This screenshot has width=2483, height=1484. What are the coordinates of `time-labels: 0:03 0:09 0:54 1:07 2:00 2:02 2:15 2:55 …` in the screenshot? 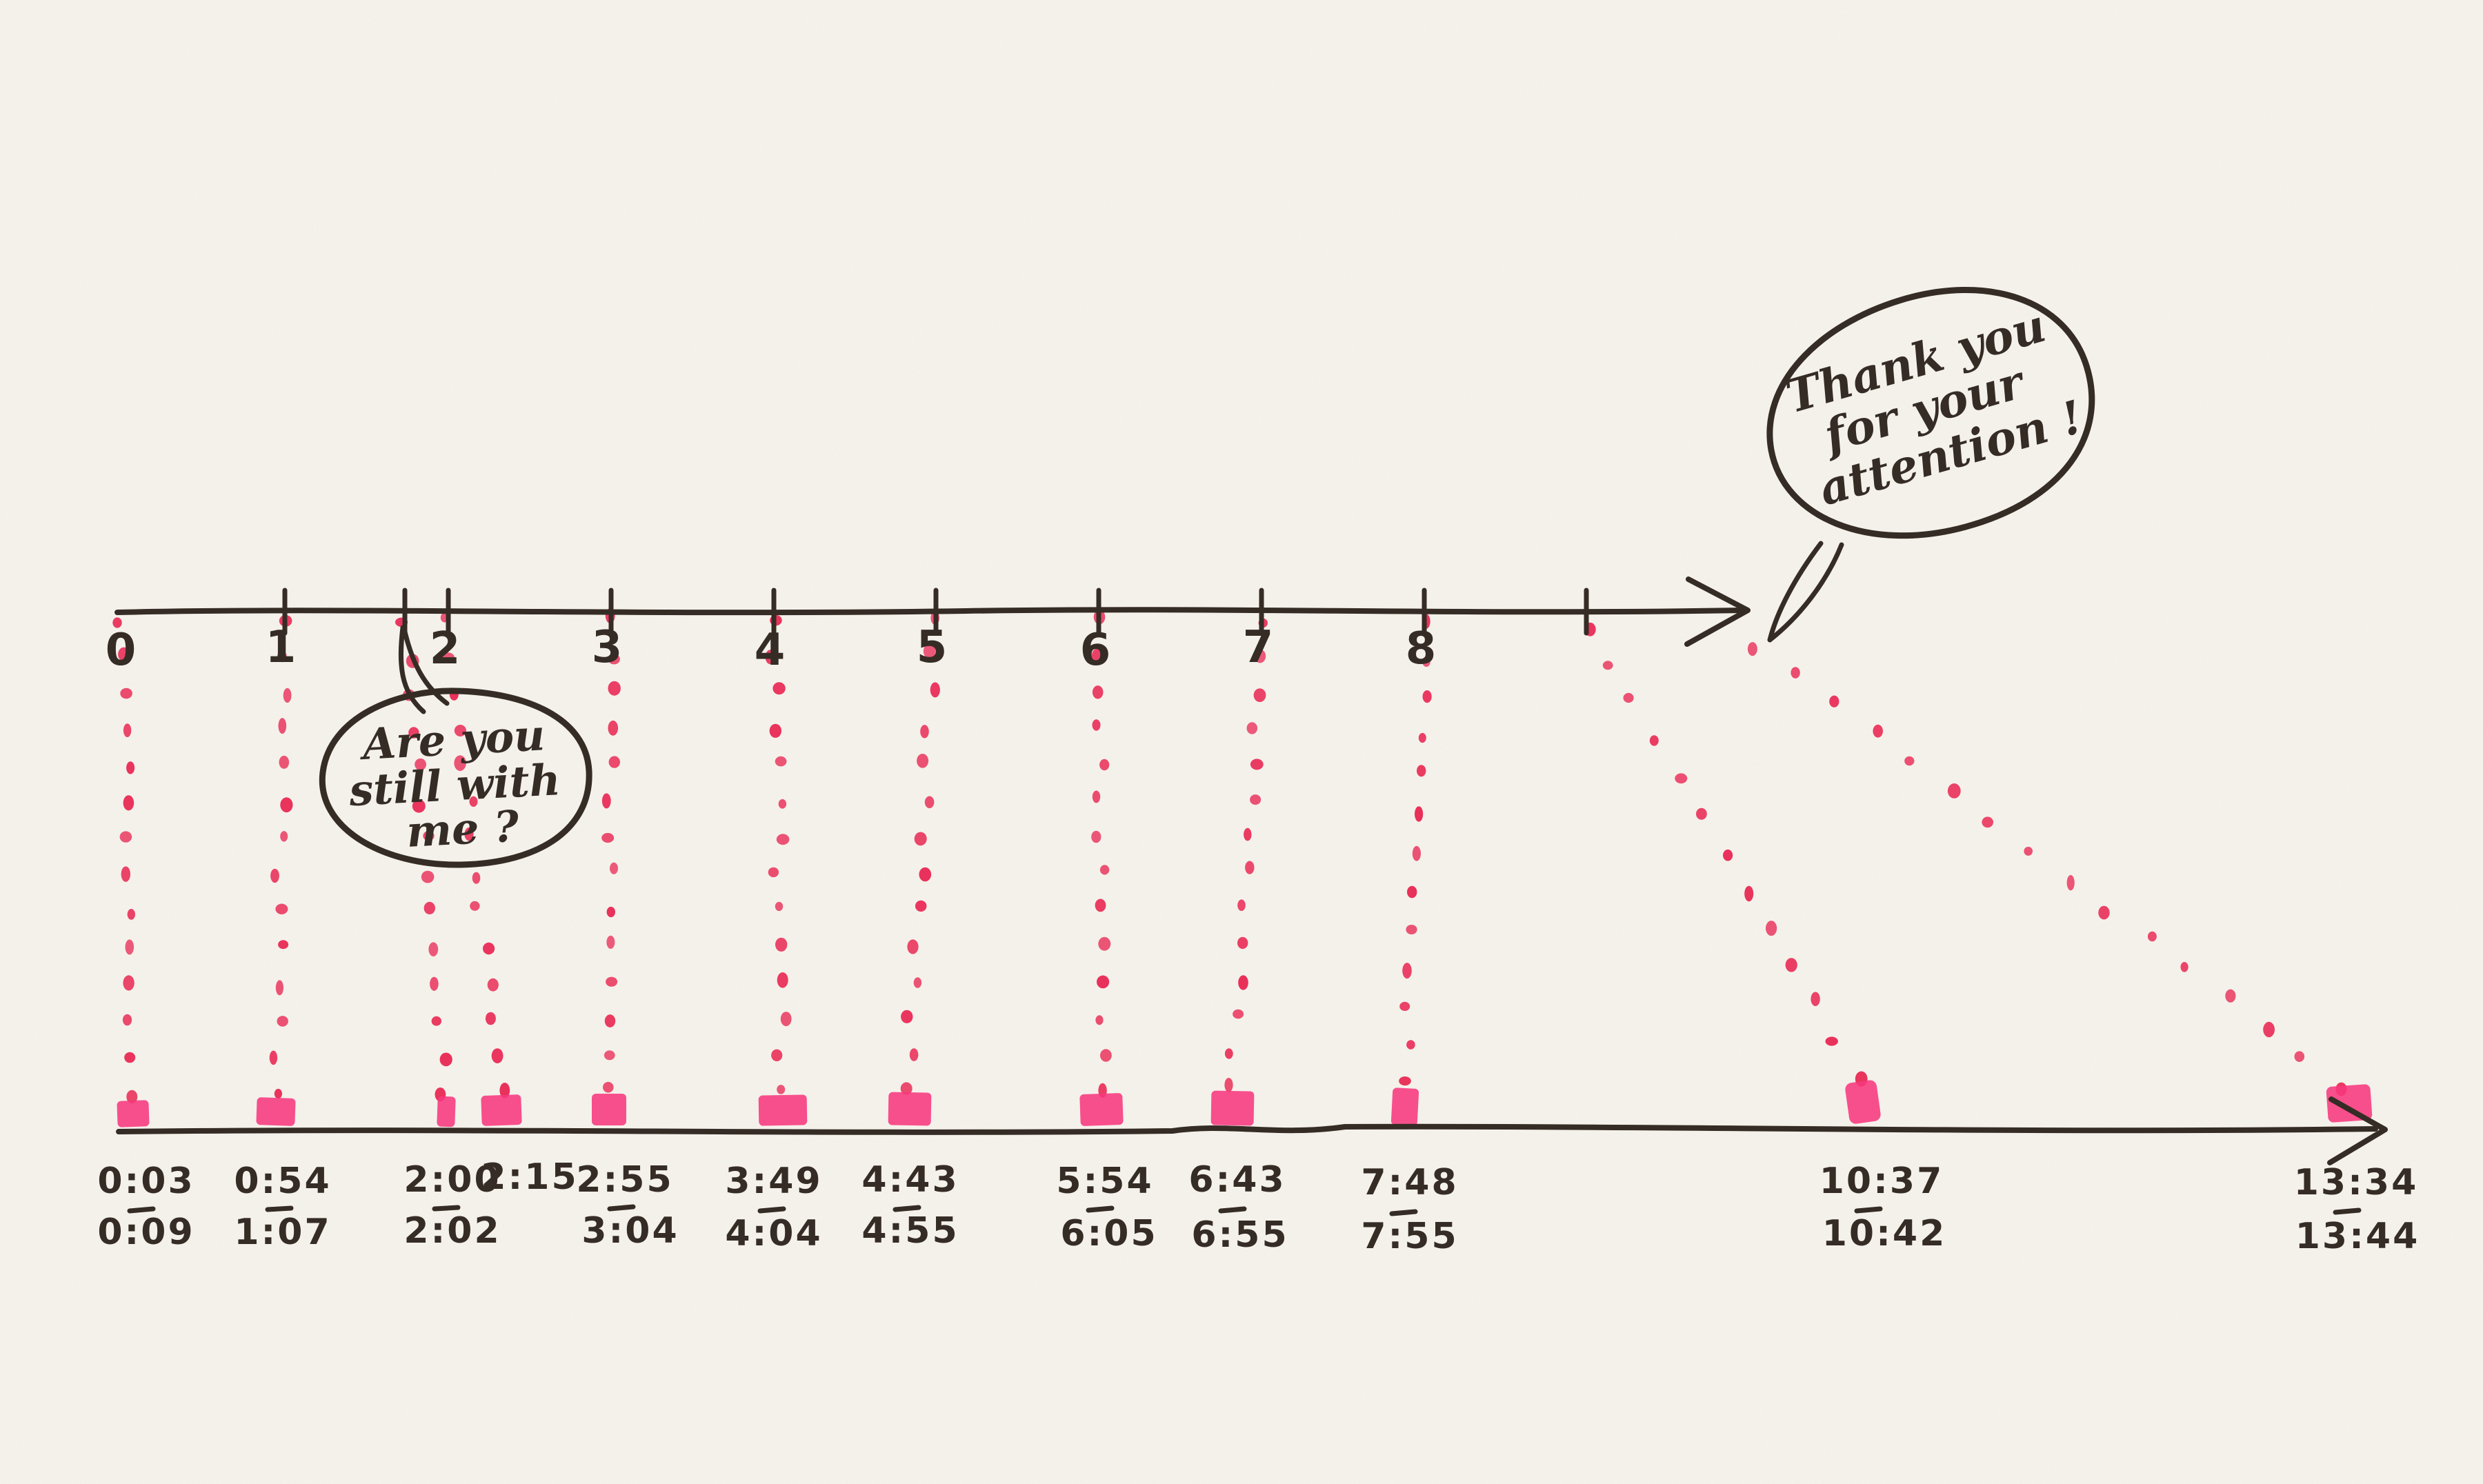 It's located at (1259, 1207).